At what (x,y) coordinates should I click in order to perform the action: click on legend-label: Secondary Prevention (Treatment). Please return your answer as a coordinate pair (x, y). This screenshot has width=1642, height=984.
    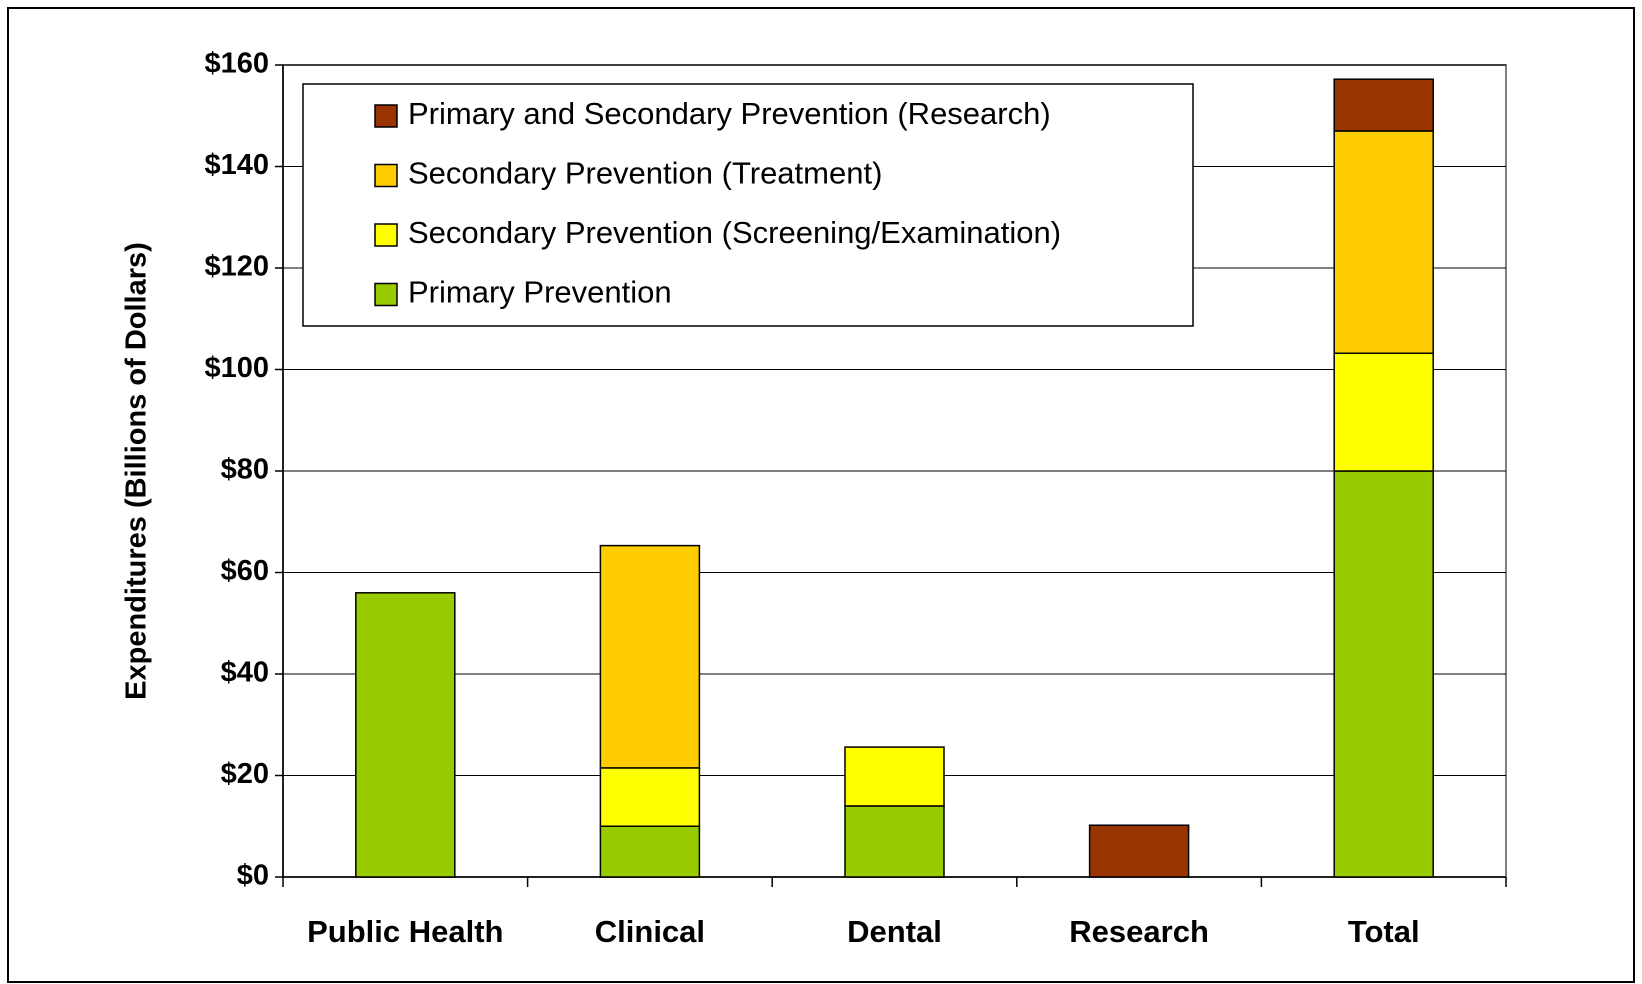
    Looking at the image, I should click on (645, 173).